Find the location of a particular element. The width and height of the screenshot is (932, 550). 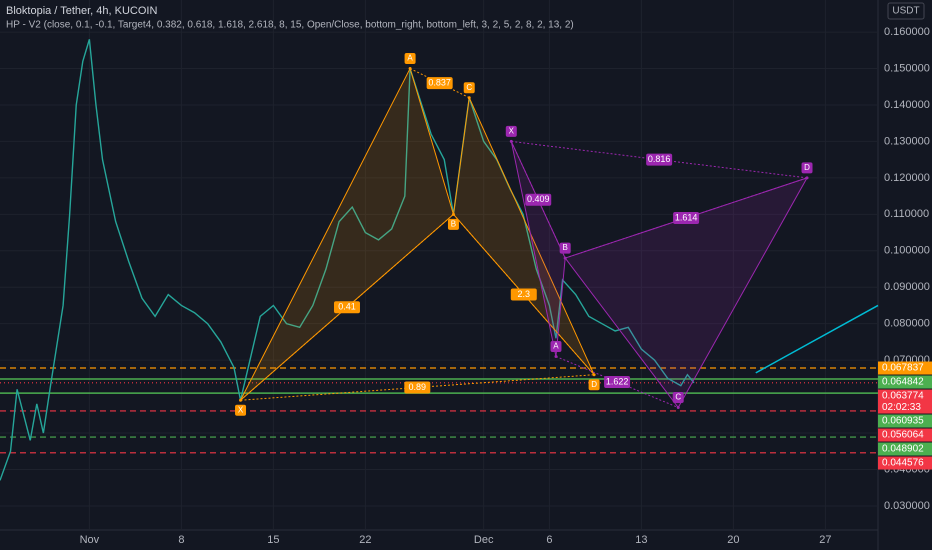

currency-button is located at coordinates (906, 11).